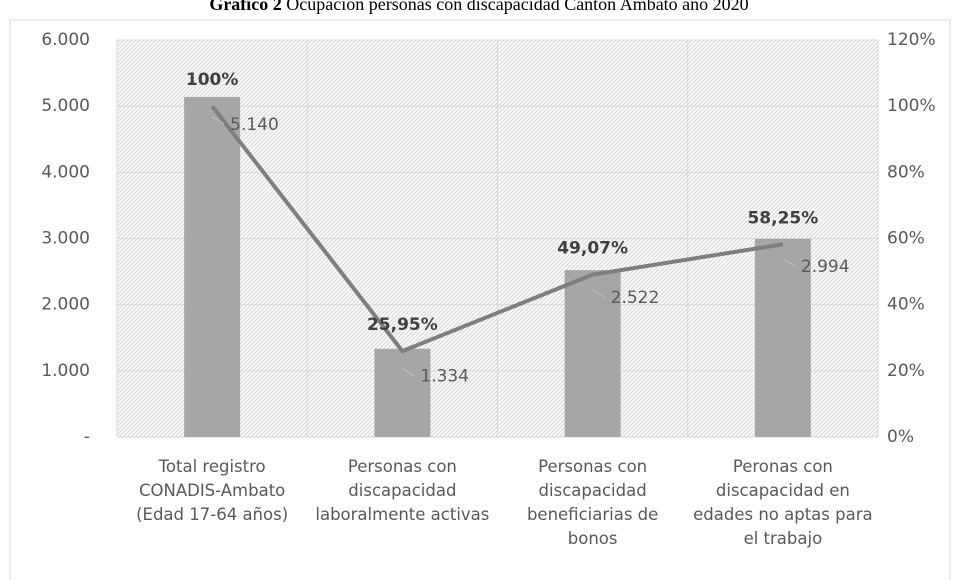 The height and width of the screenshot is (580, 958). Describe the element at coordinates (911, 40) in the screenshot. I see `y2-tick-label: 120%` at that location.